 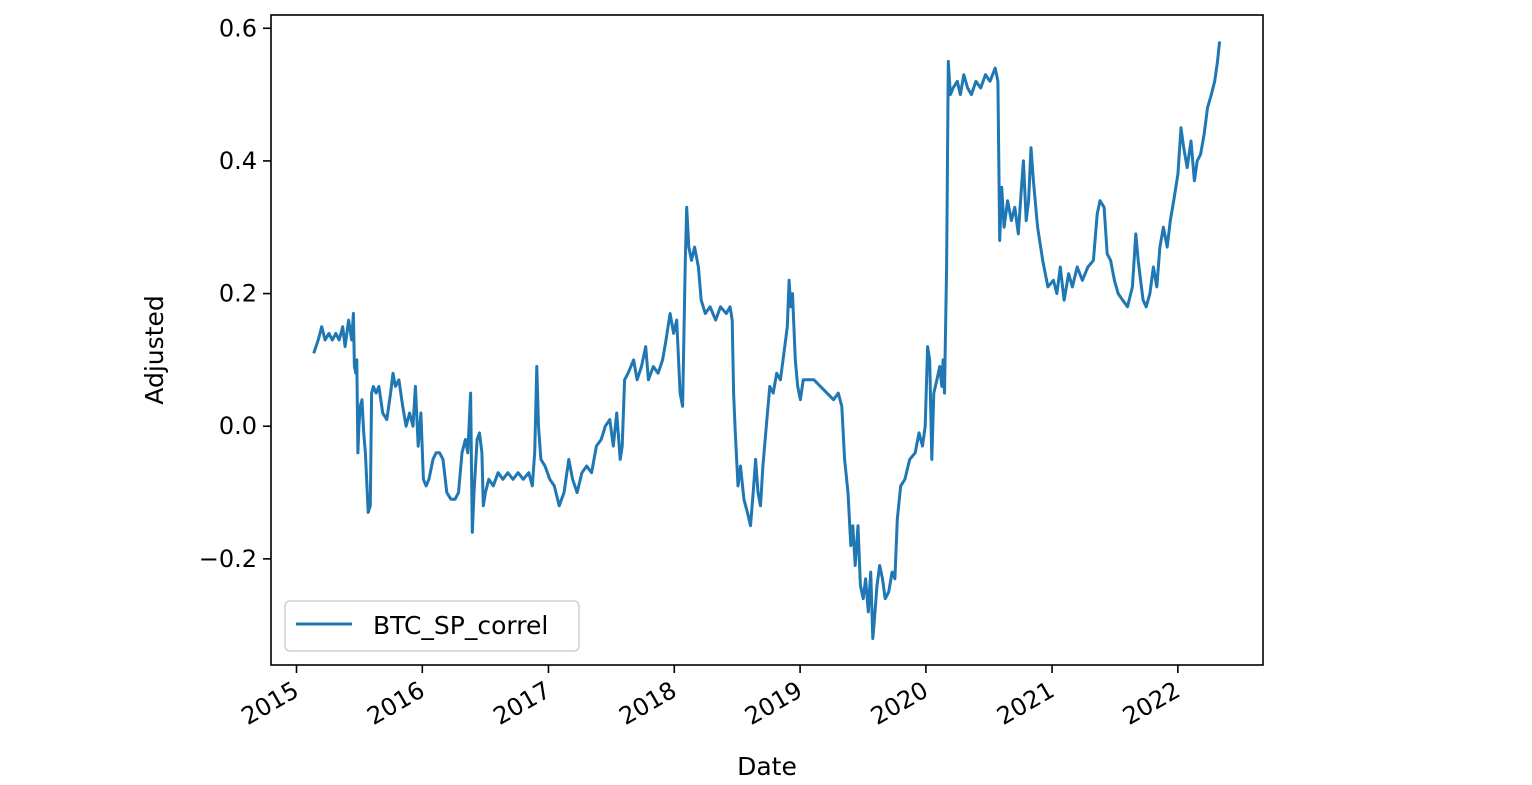 What do you see at coordinates (767, 766) in the screenshot?
I see `x-axis-label: Date` at bounding box center [767, 766].